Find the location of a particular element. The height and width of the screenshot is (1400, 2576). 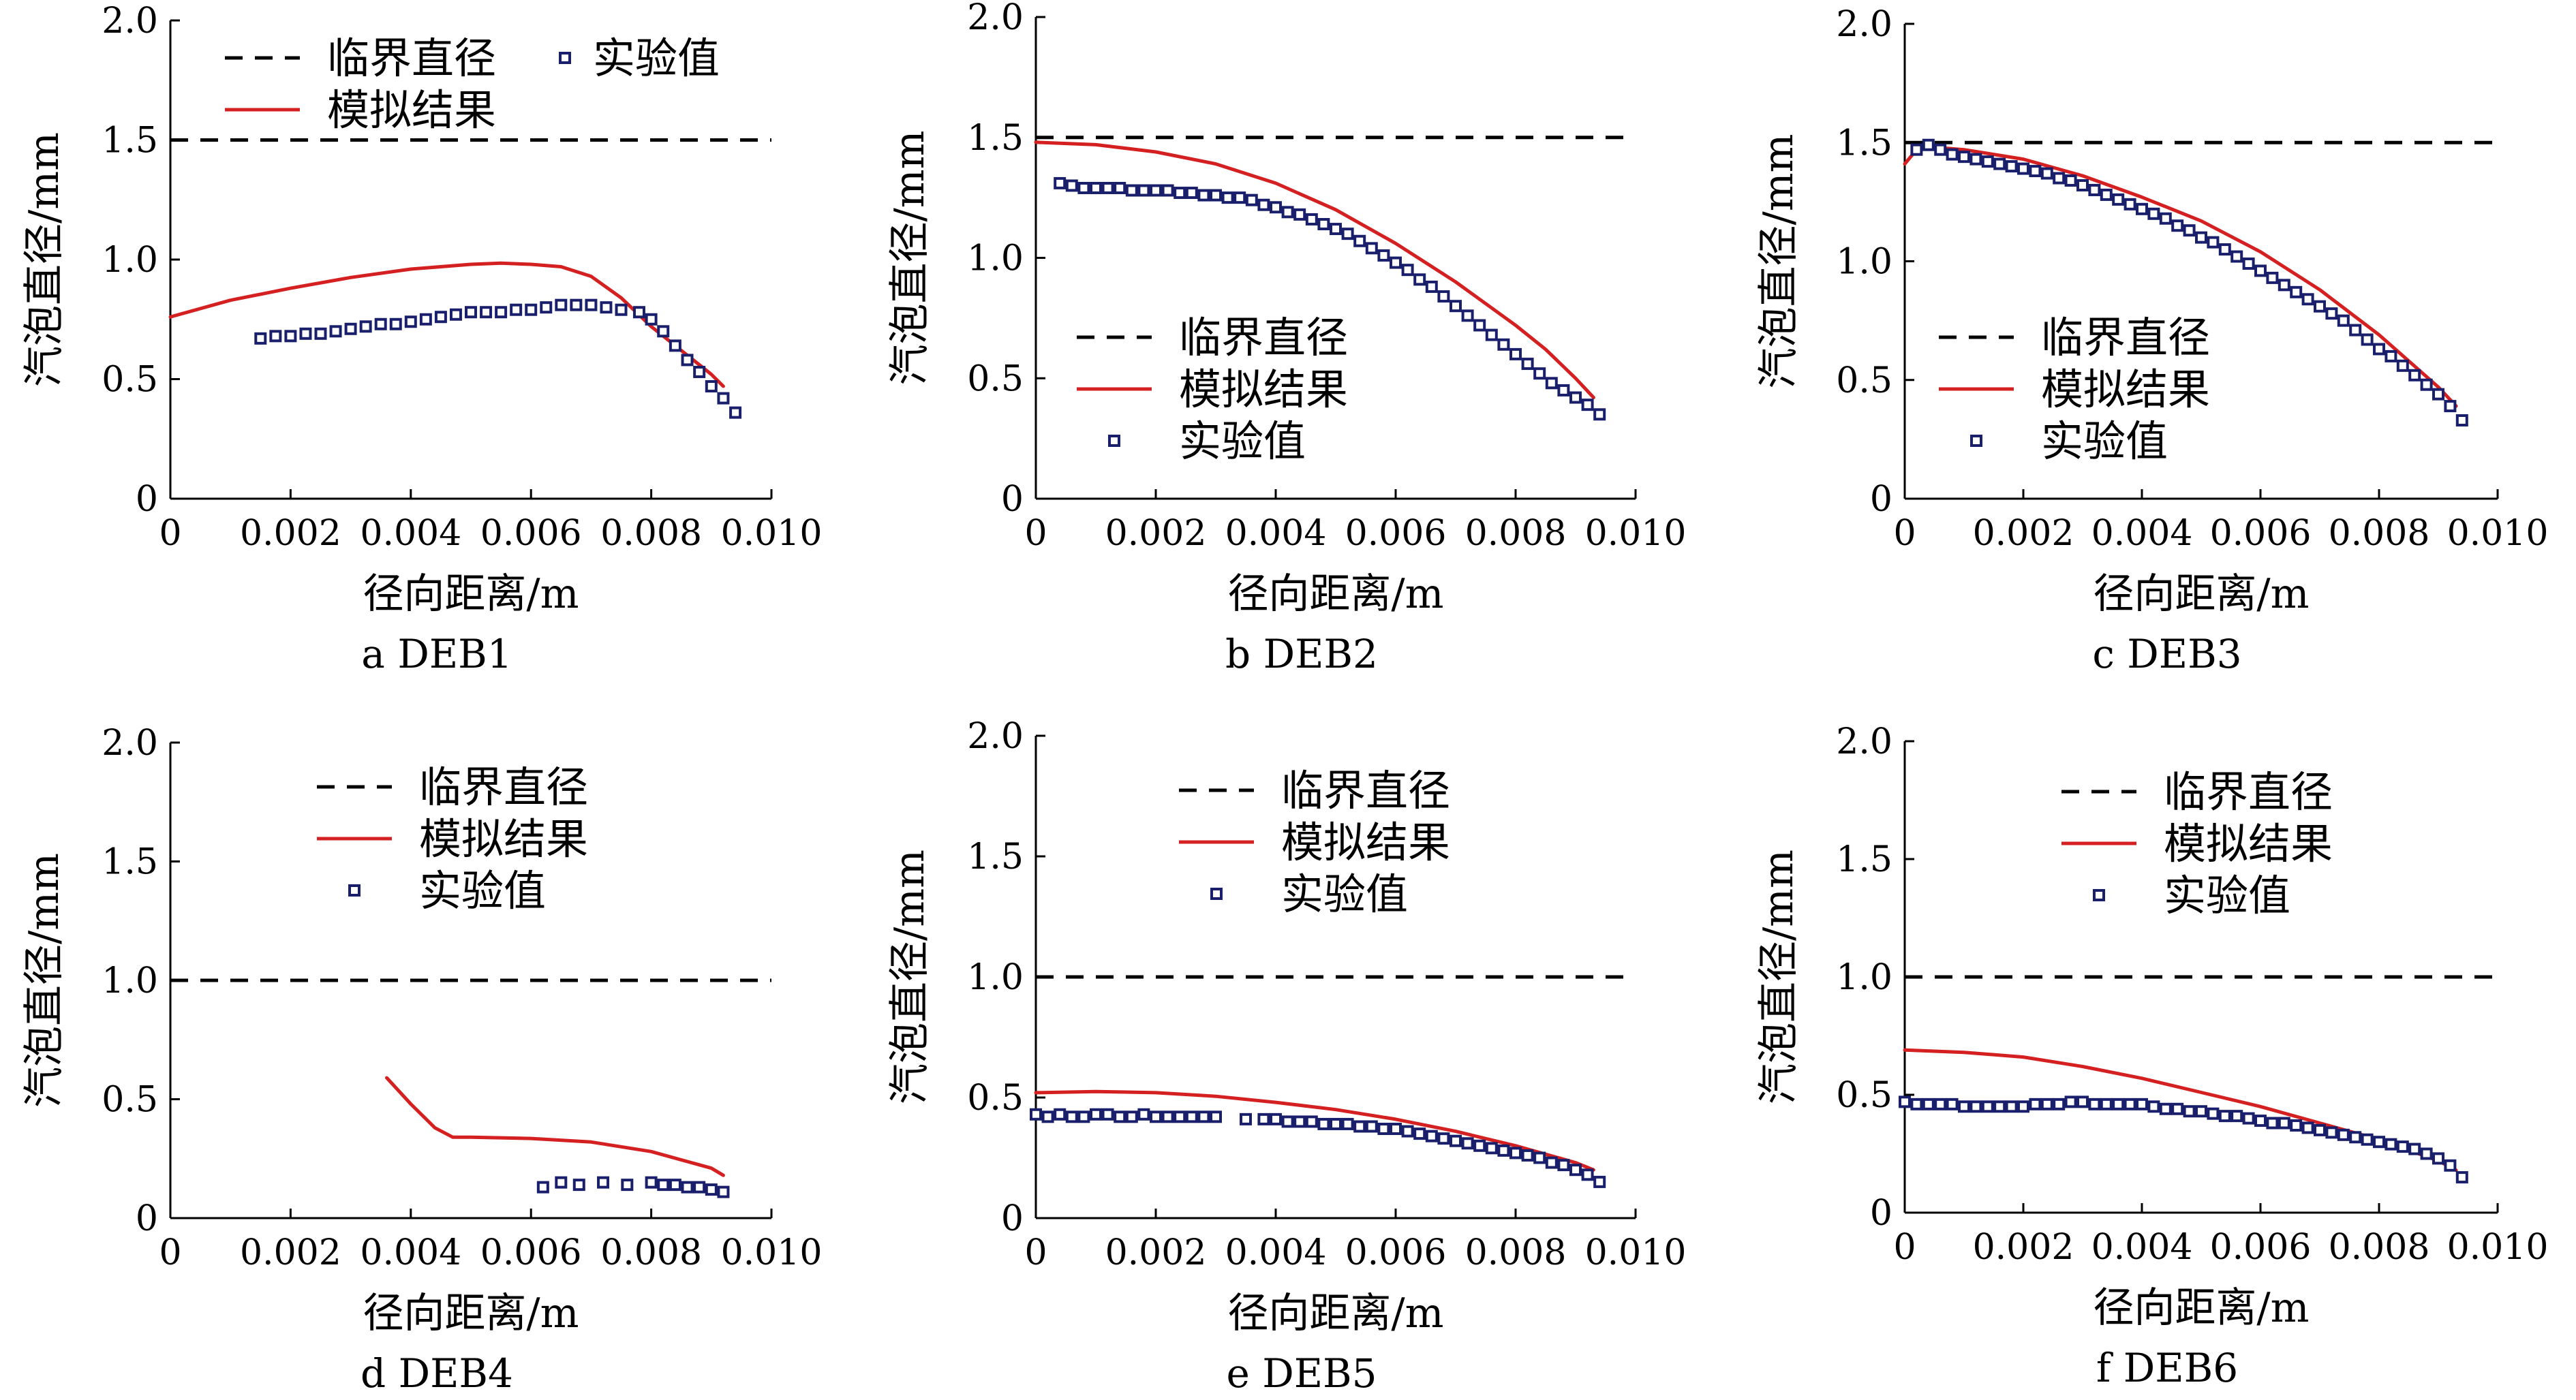

panel-caption: e DEB5 is located at coordinates (1301, 1373).